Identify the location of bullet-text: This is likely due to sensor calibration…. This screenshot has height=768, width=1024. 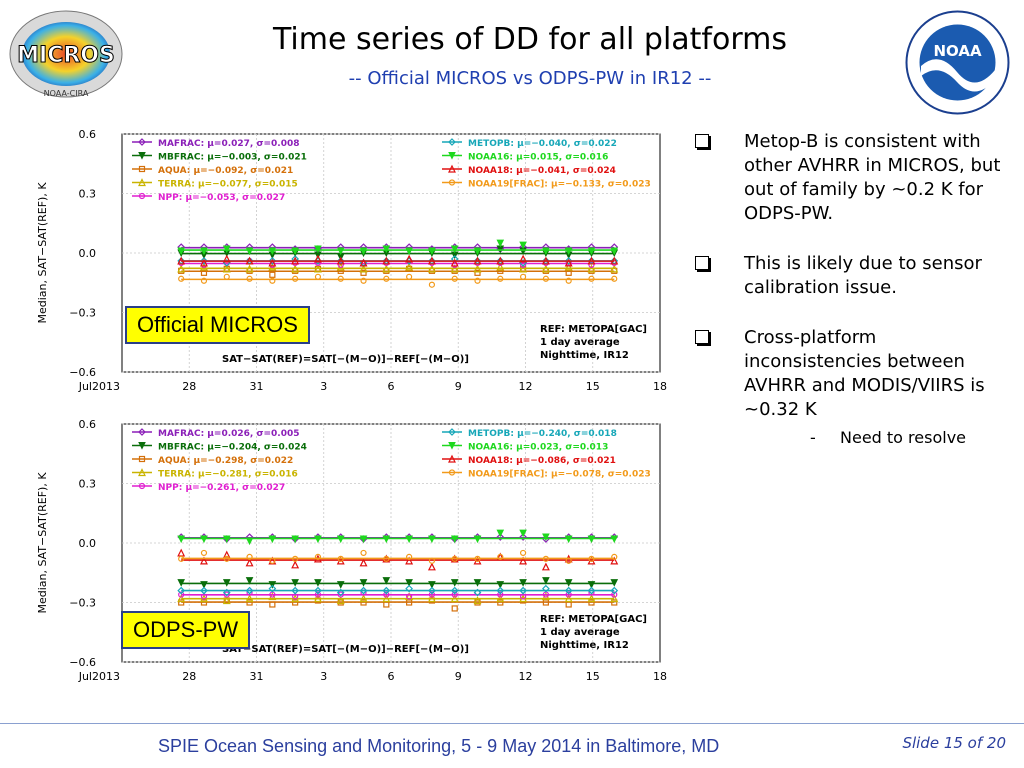
(863, 275).